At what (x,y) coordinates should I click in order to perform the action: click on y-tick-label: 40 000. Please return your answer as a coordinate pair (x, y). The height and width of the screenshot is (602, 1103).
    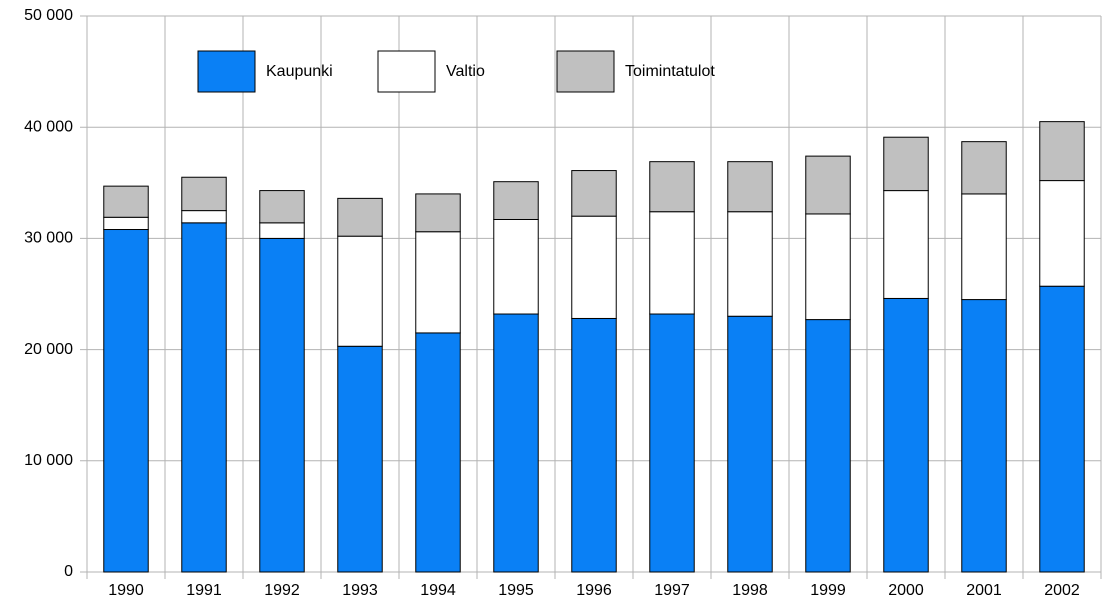
    Looking at the image, I should click on (48, 126).